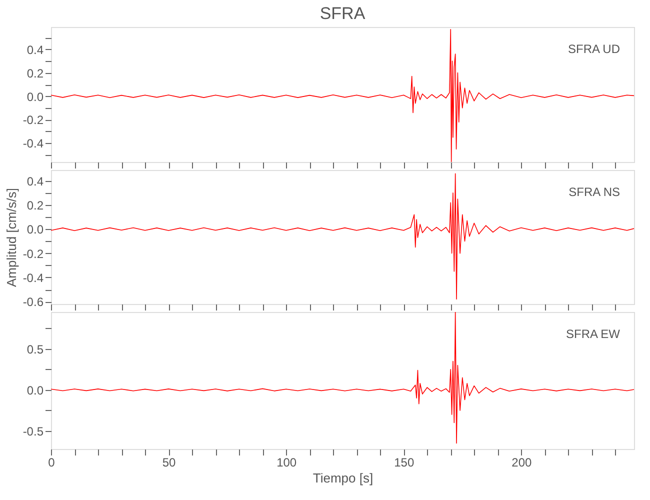  What do you see at coordinates (522, 463) in the screenshot?
I see `x-tick-label: 200` at bounding box center [522, 463].